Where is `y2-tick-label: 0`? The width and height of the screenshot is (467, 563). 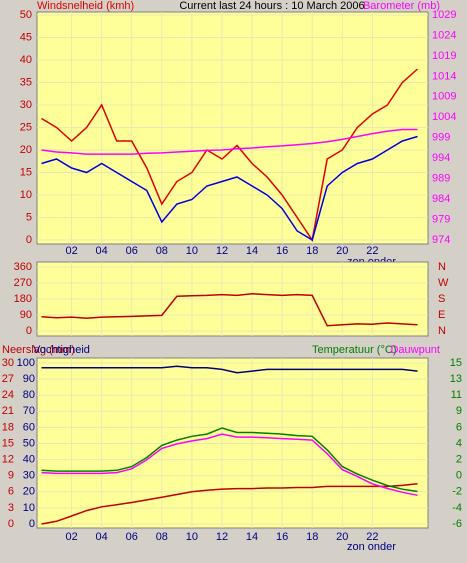 y2-tick-label: 0 is located at coordinates (459, 476).